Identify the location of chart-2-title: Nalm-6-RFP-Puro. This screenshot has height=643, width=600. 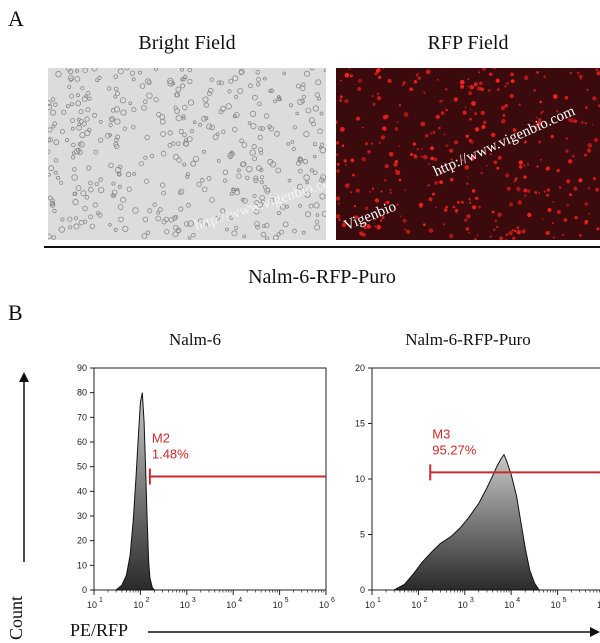
(468, 339).